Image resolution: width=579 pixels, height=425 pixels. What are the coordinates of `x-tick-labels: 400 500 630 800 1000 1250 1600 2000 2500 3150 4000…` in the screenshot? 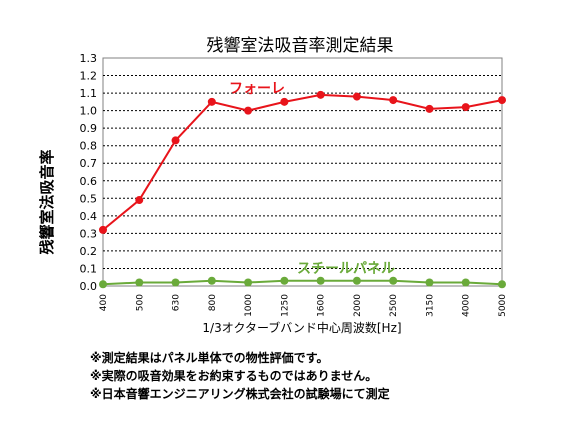 It's located at (303, 305).